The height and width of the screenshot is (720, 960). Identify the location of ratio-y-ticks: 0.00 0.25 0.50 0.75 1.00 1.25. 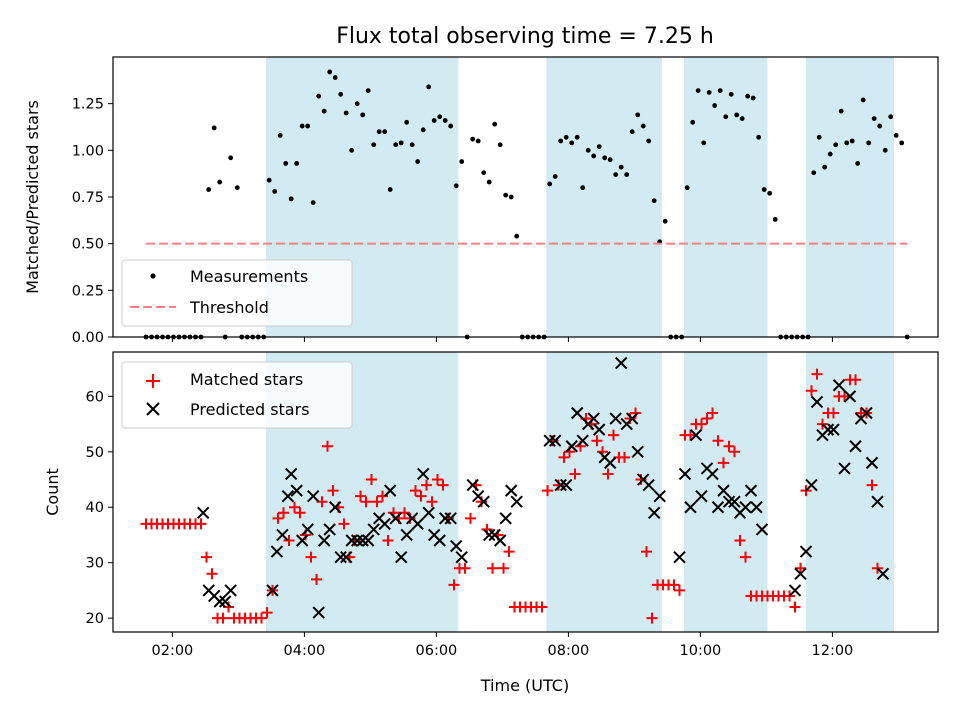
(92, 221).